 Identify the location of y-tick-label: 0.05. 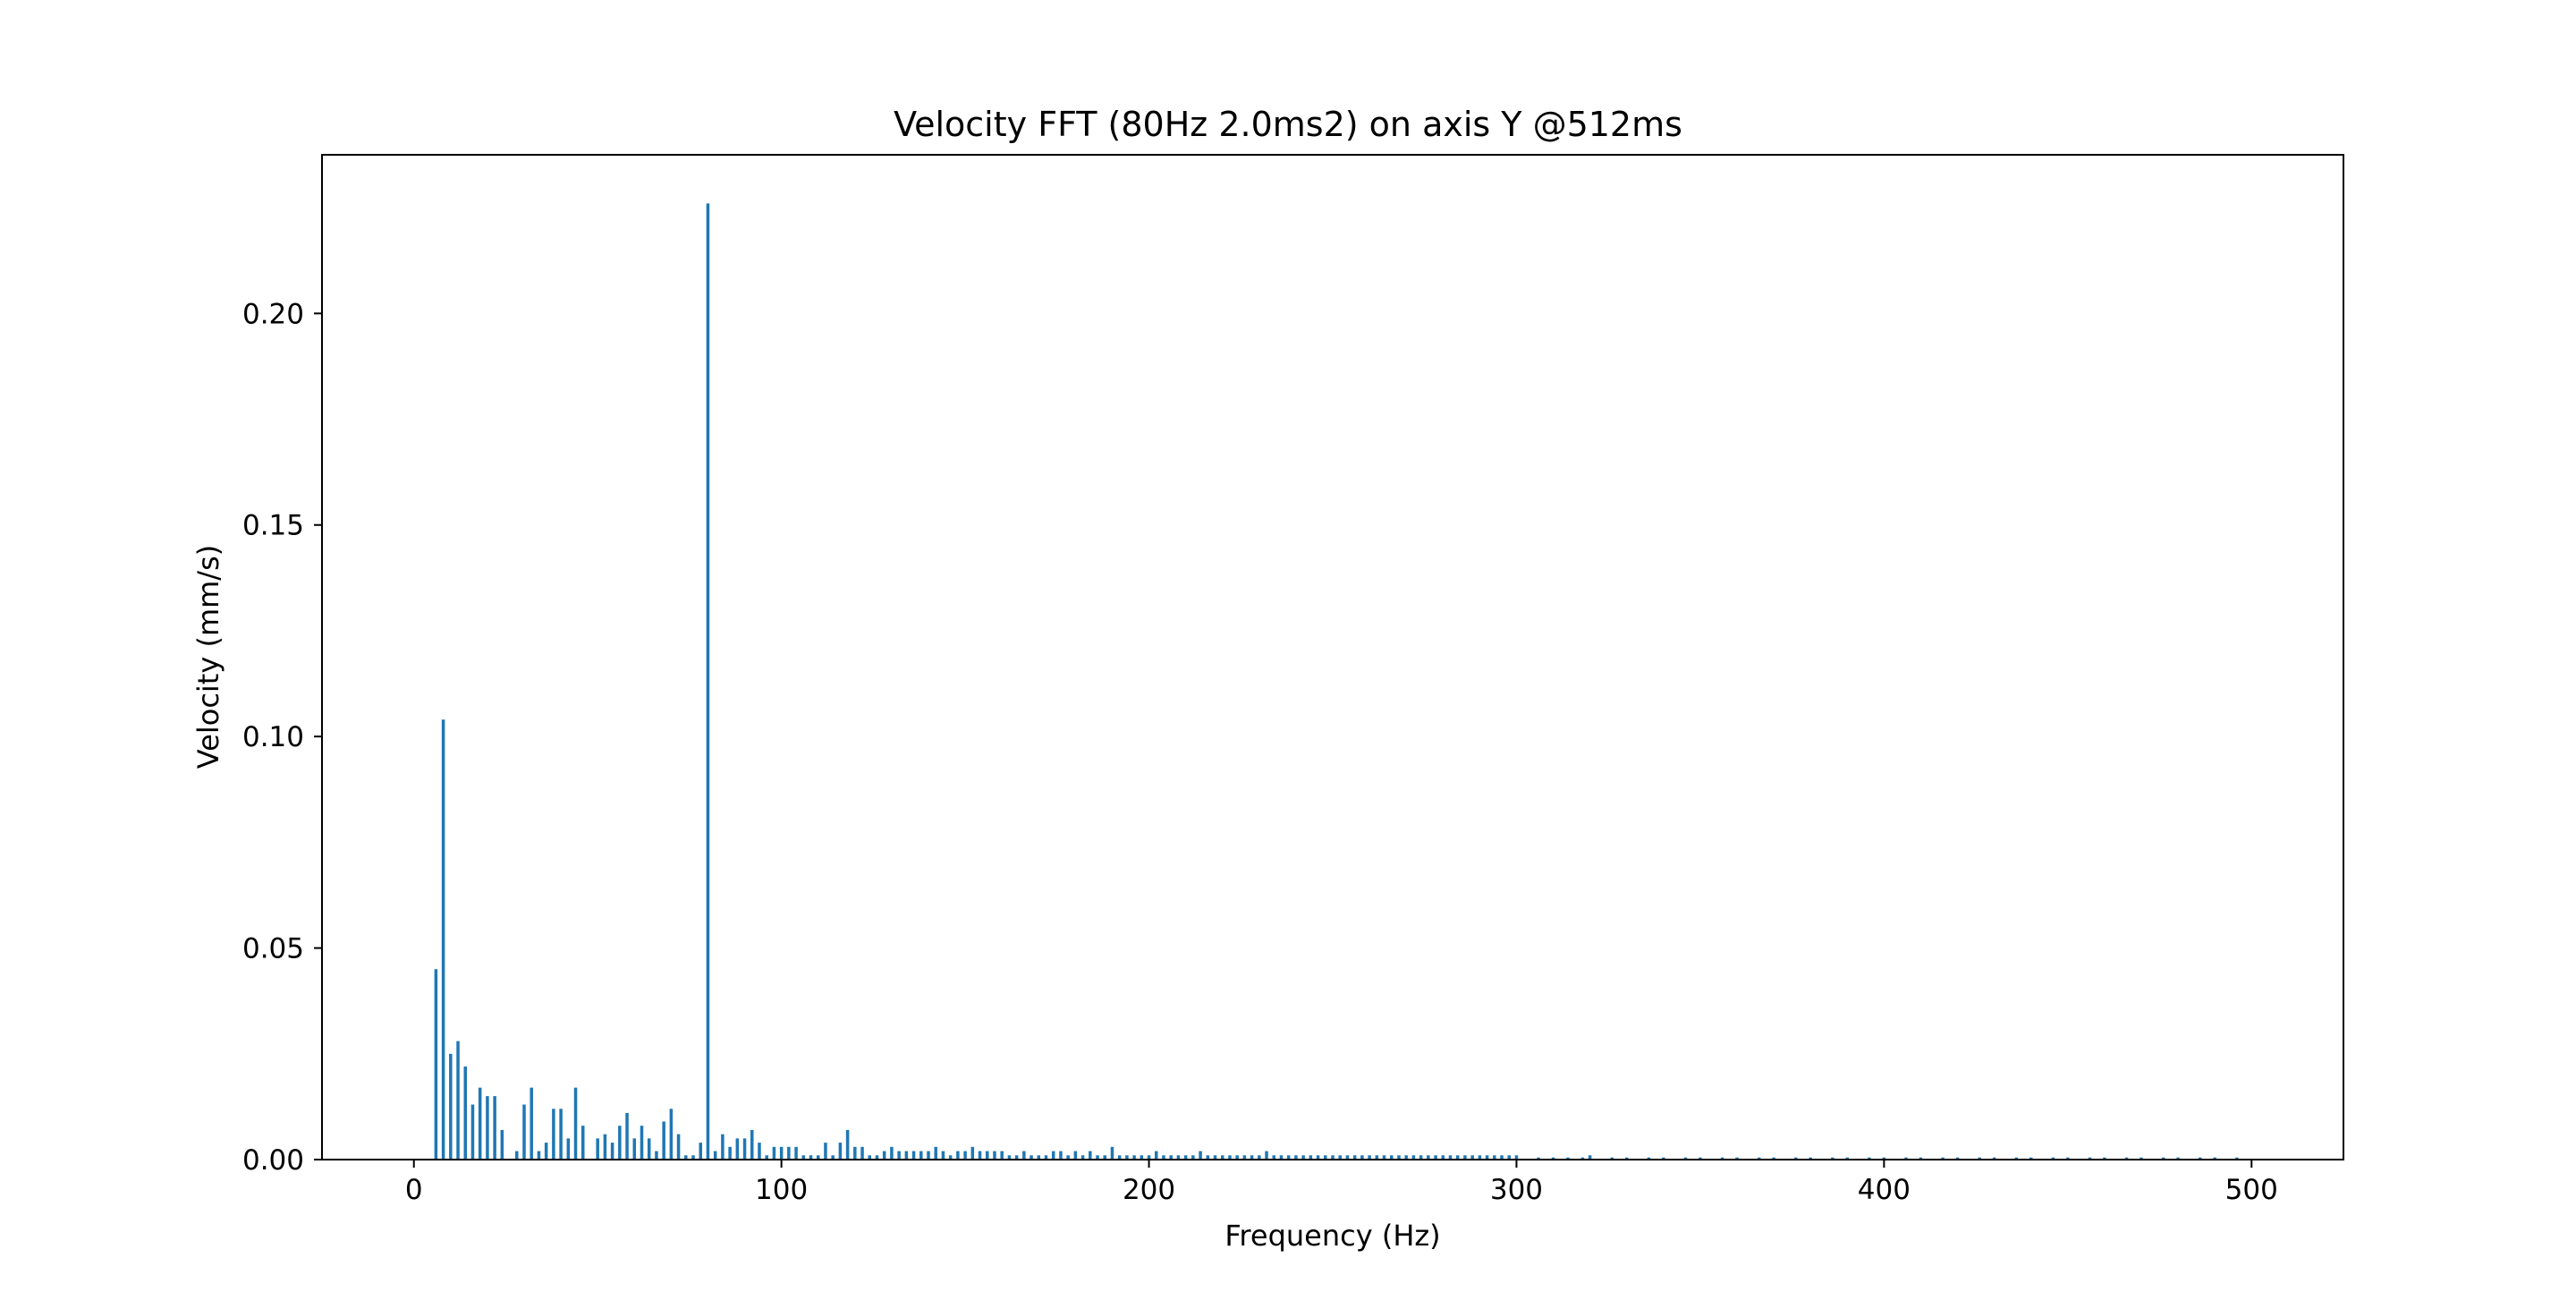
(273, 949).